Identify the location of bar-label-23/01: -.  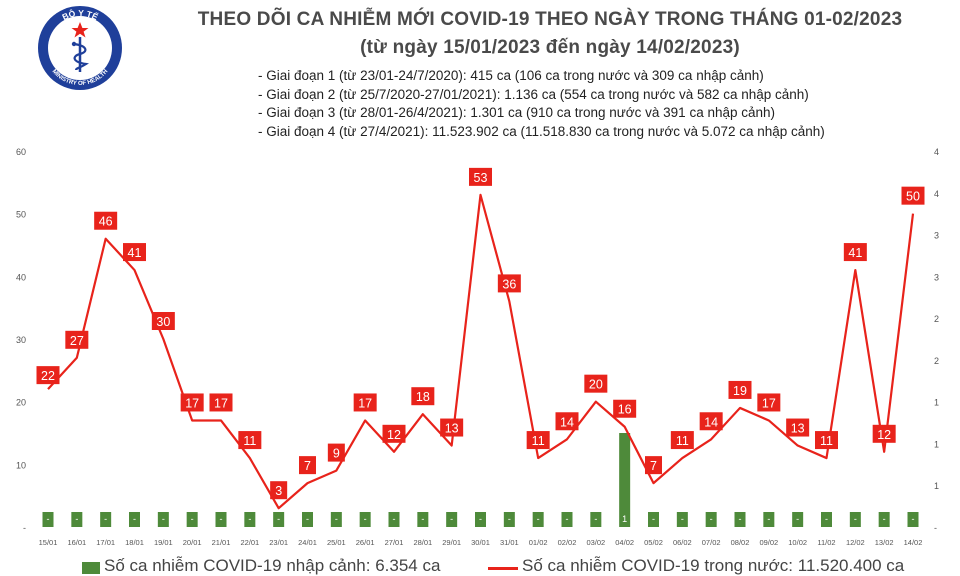
(278, 519).